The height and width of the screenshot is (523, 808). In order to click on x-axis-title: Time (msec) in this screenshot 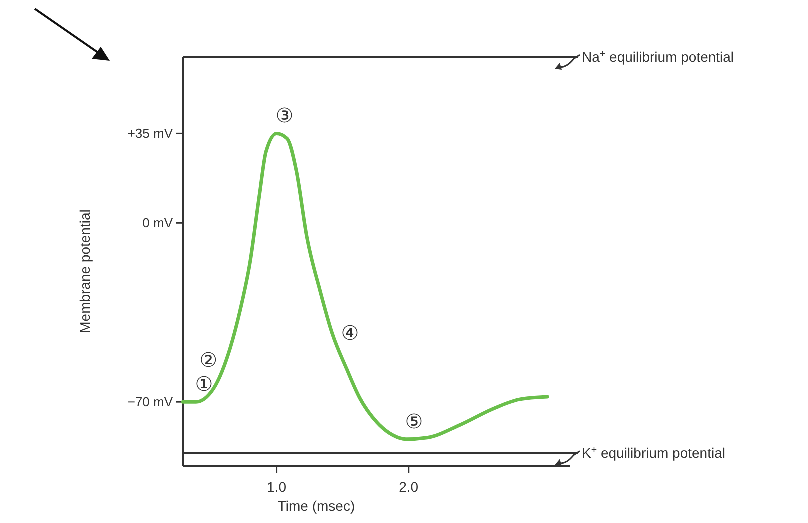, I will do `click(317, 506)`.